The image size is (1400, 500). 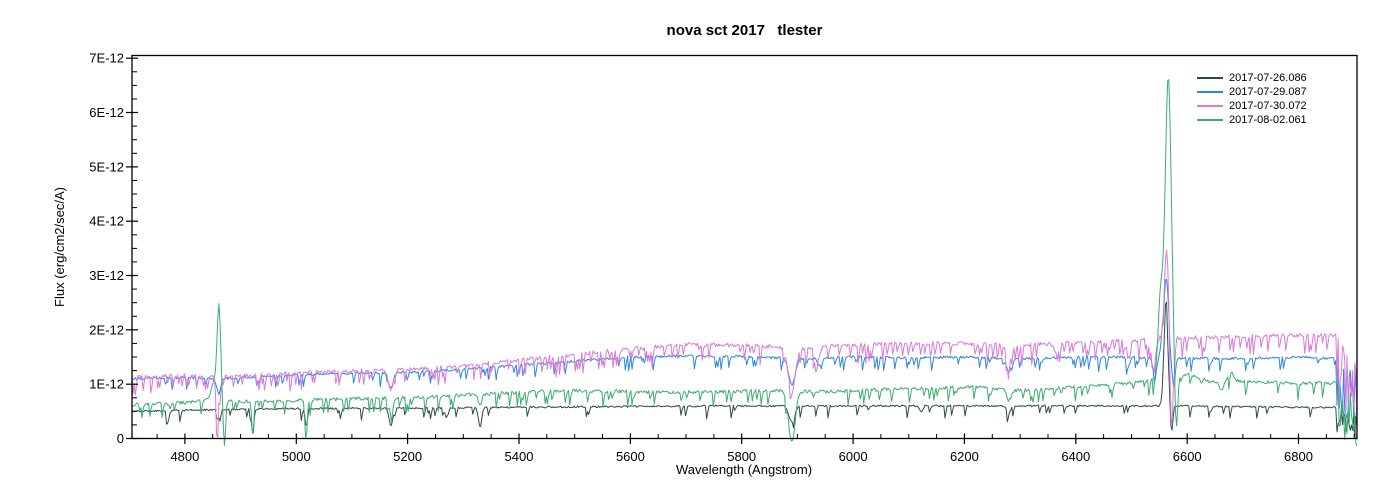 I want to click on page-title: nova sct 2017 tlester, so click(x=744, y=30).